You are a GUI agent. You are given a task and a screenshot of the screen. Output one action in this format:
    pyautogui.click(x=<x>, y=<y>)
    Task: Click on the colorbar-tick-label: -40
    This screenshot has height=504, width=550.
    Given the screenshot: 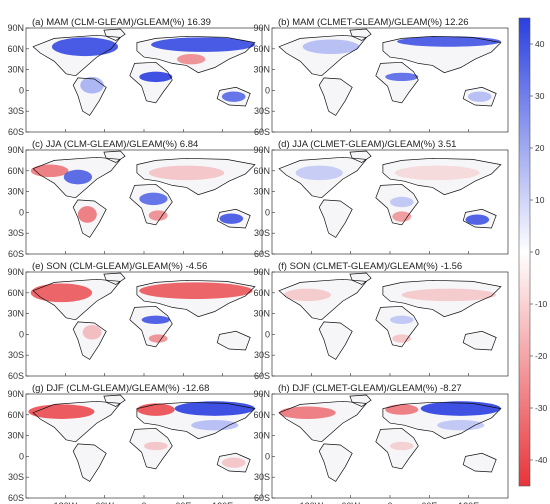 What is the action you would take?
    pyautogui.click(x=541, y=460)
    